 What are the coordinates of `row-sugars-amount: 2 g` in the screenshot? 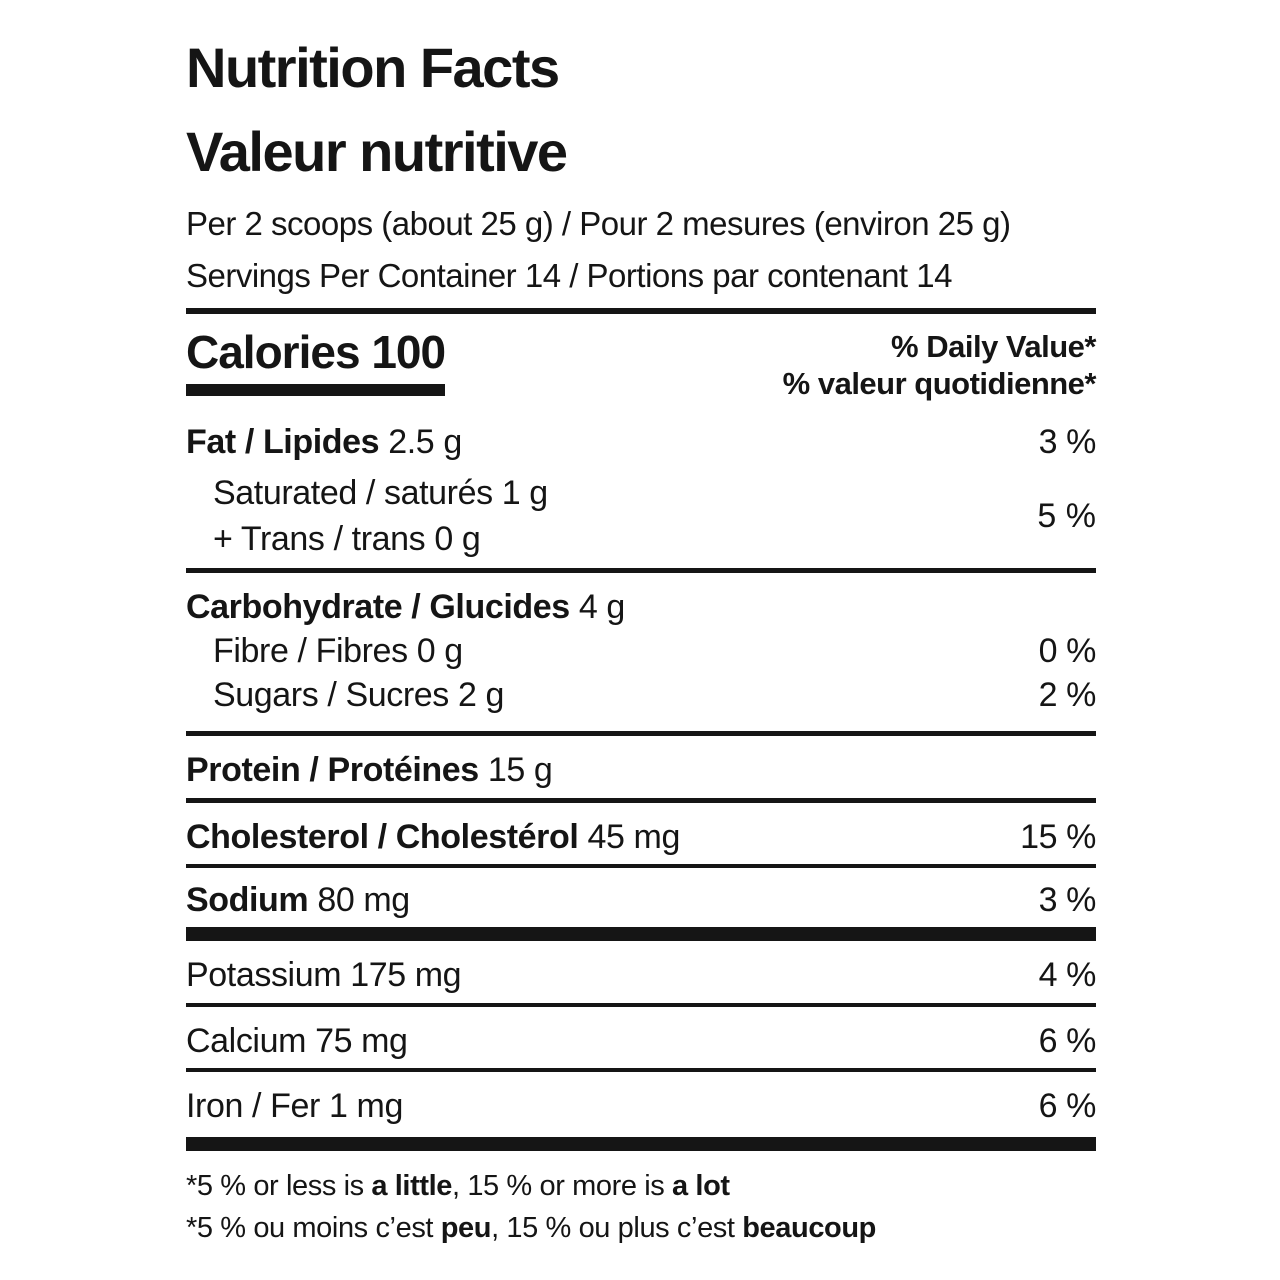 It's located at (481, 695).